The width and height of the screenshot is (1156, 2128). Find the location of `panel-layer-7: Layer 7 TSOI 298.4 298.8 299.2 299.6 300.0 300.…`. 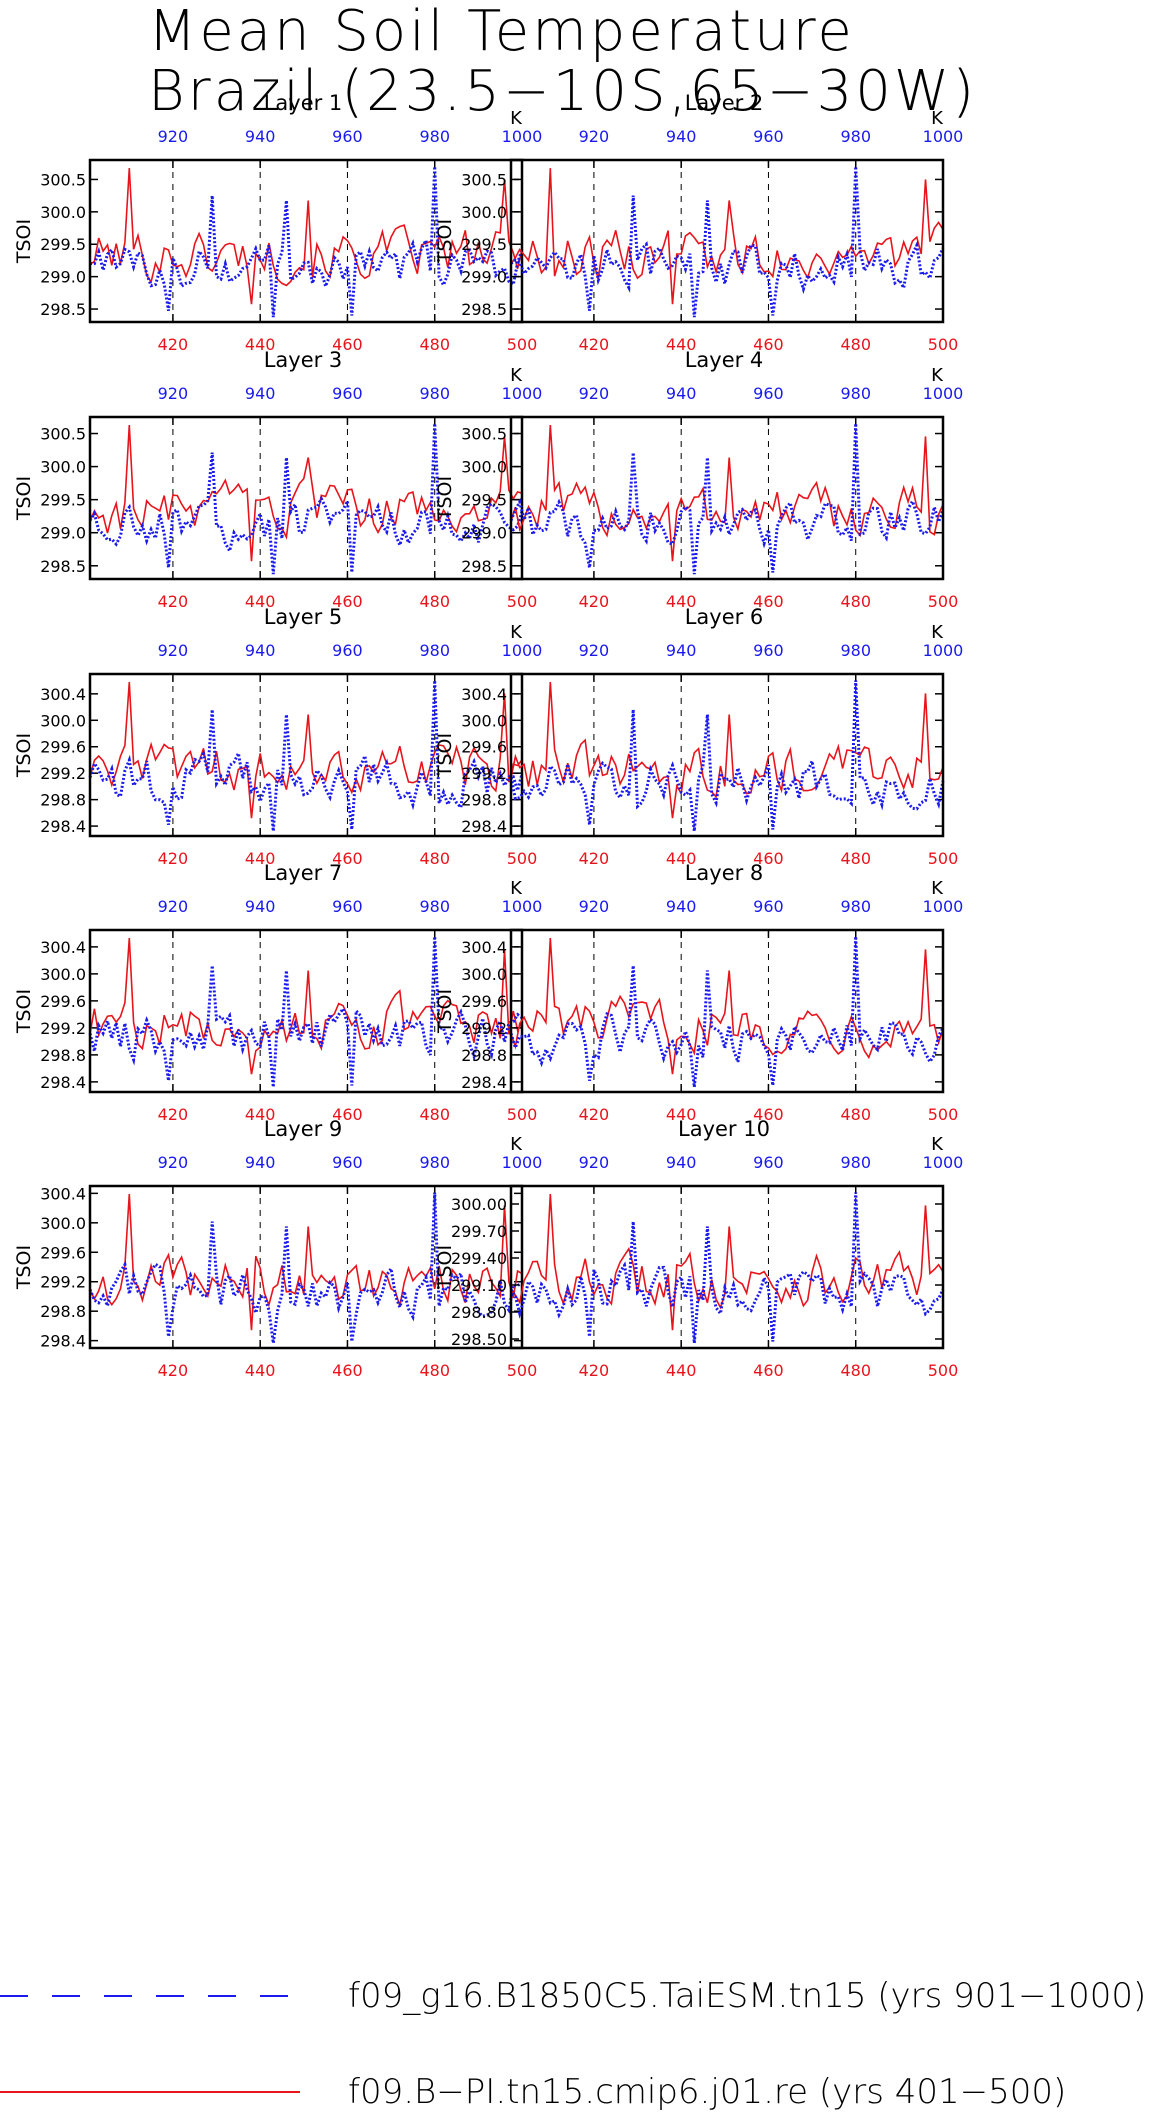

panel-layer-7: Layer 7 TSOI 298.4 298.8 299.2 299.6 300.0 300.… is located at coordinates (277, 992).